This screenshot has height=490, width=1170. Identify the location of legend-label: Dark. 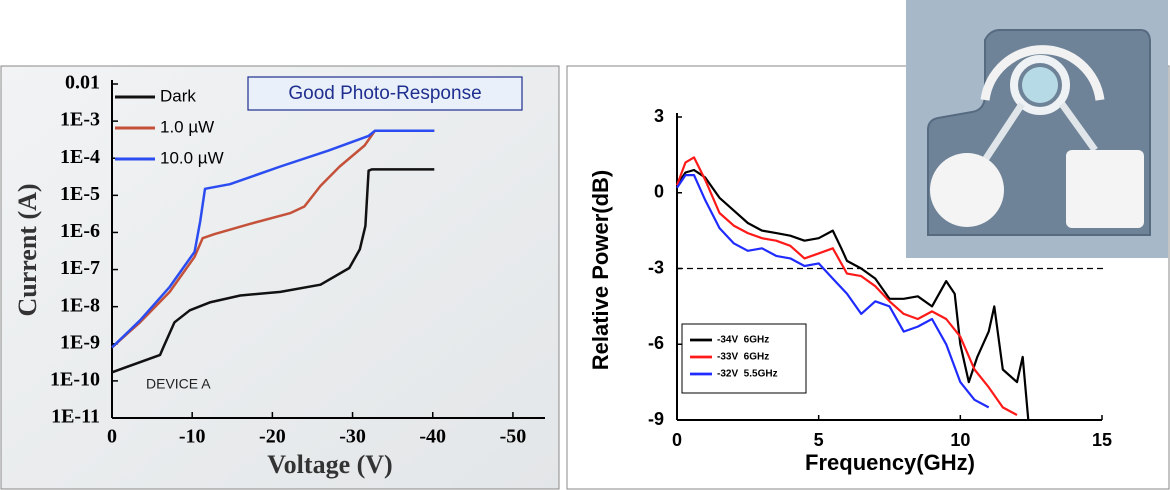
(178, 95).